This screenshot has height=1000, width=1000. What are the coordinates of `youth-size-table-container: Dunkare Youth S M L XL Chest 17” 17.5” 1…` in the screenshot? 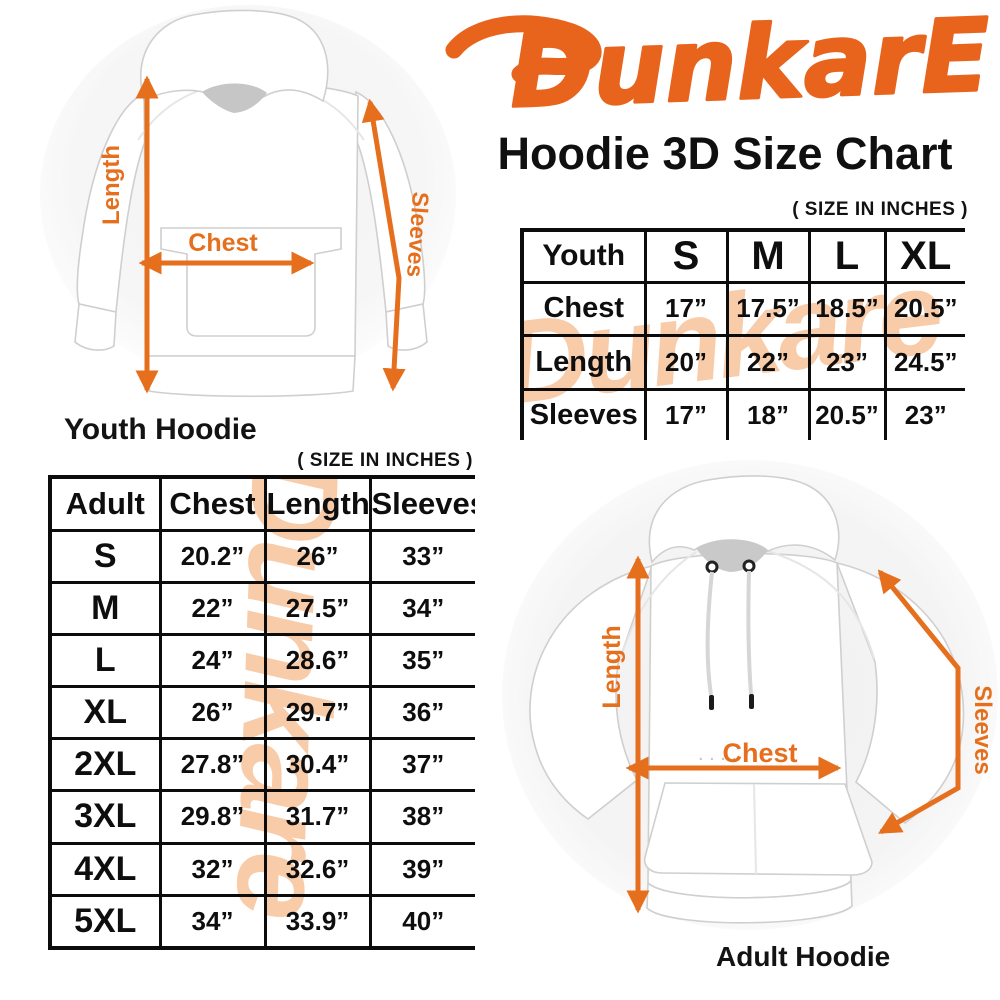 It's located at (742, 334).